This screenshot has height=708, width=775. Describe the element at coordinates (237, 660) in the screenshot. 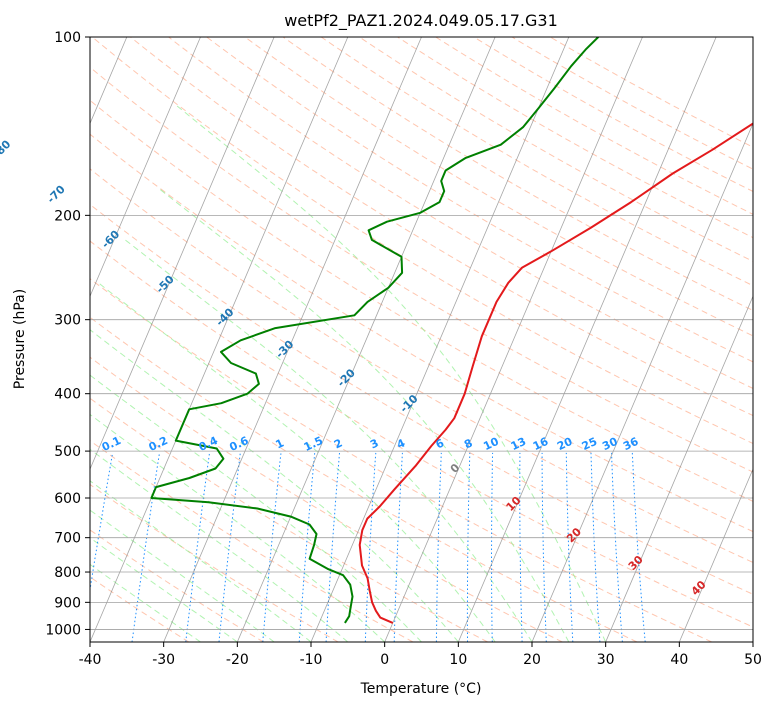

I see `x-tick-label: -20` at that location.